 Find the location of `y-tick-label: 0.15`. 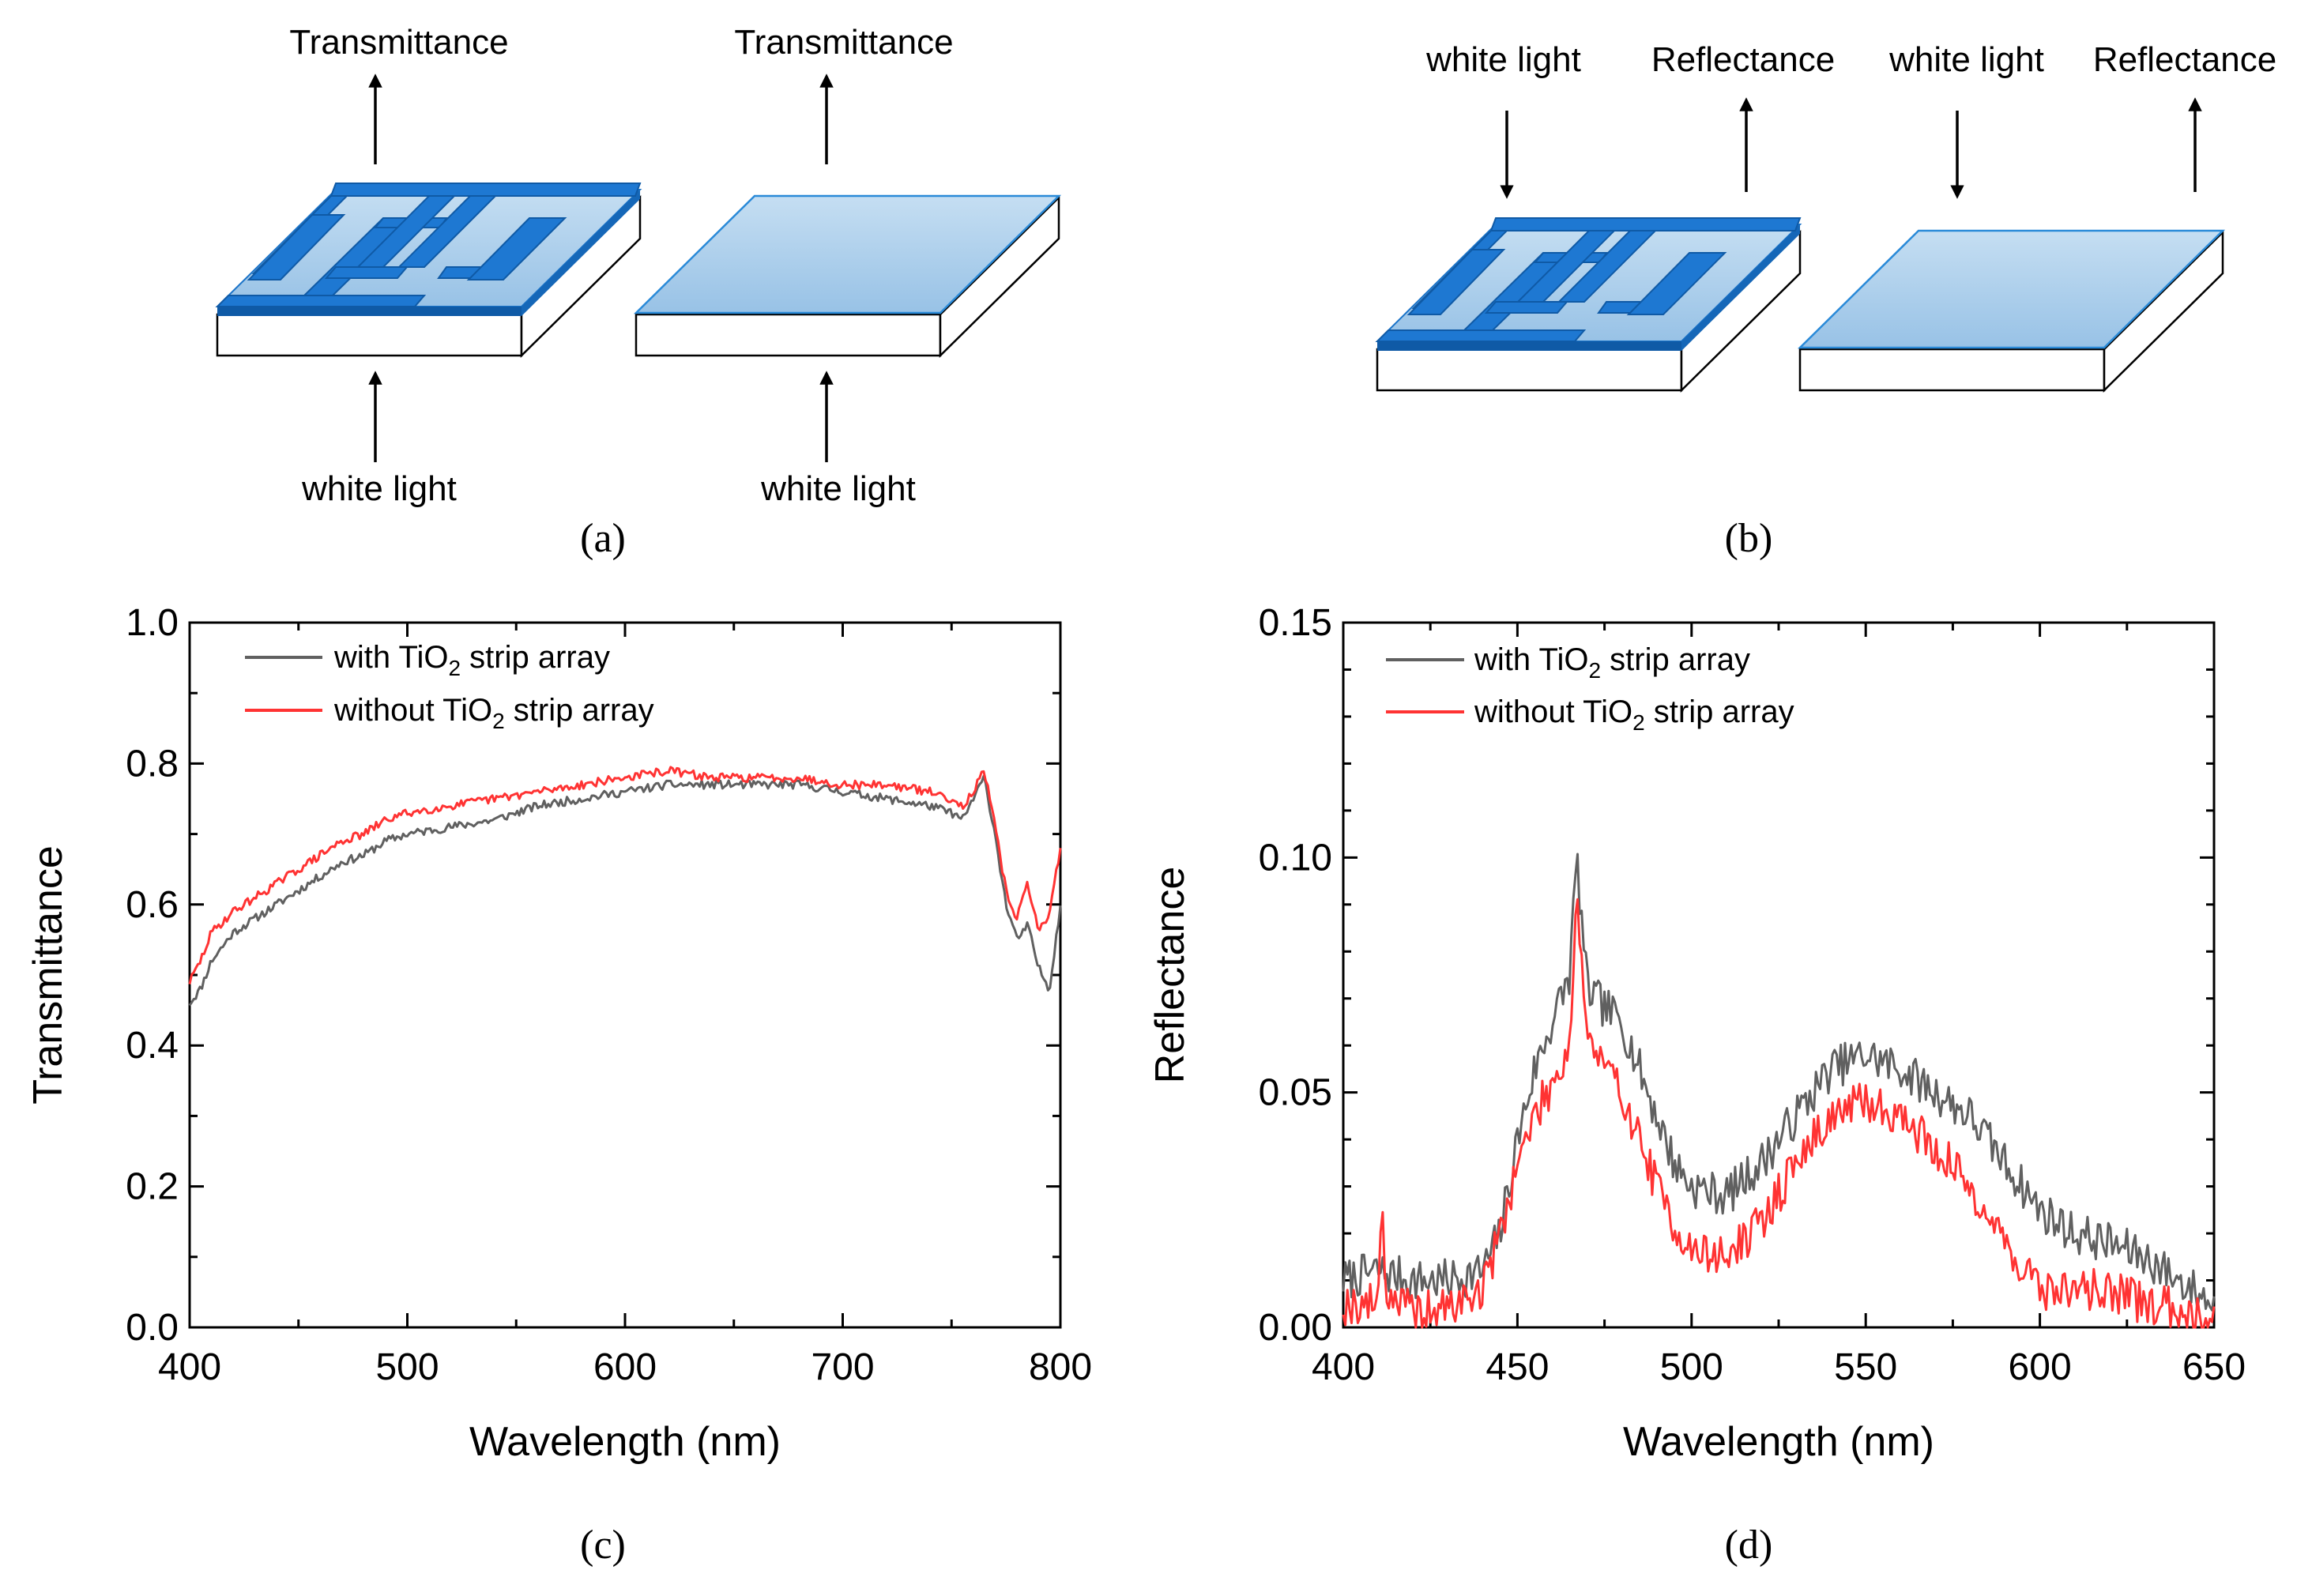

y-tick-label: 0.15 is located at coordinates (1295, 623).